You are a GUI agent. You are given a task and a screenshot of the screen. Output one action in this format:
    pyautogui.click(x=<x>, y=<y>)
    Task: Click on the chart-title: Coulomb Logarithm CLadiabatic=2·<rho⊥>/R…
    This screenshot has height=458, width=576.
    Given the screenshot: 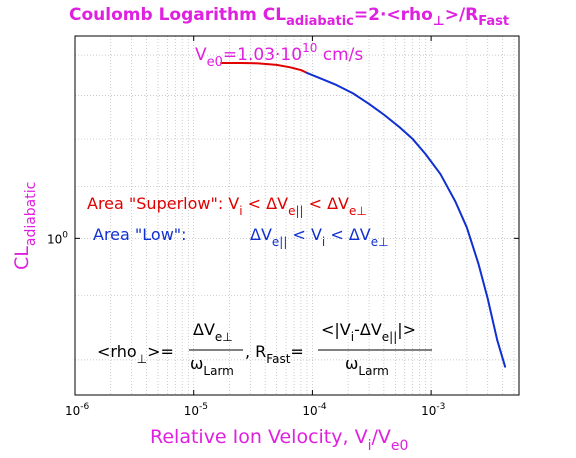 What is the action you would take?
    pyautogui.click(x=289, y=17)
    